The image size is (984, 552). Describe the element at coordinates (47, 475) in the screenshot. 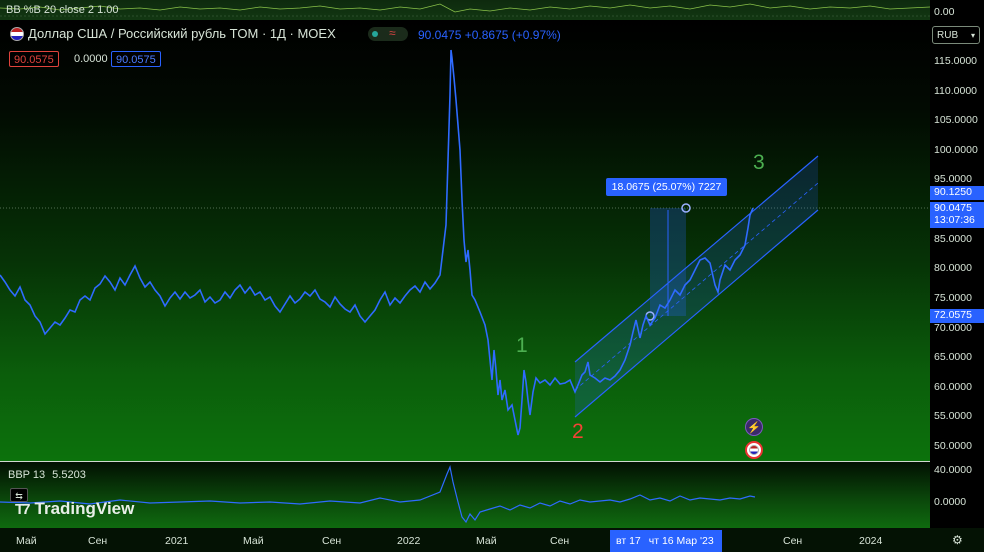

I see `bbp-legend: BBP 13 5.5203` at that location.